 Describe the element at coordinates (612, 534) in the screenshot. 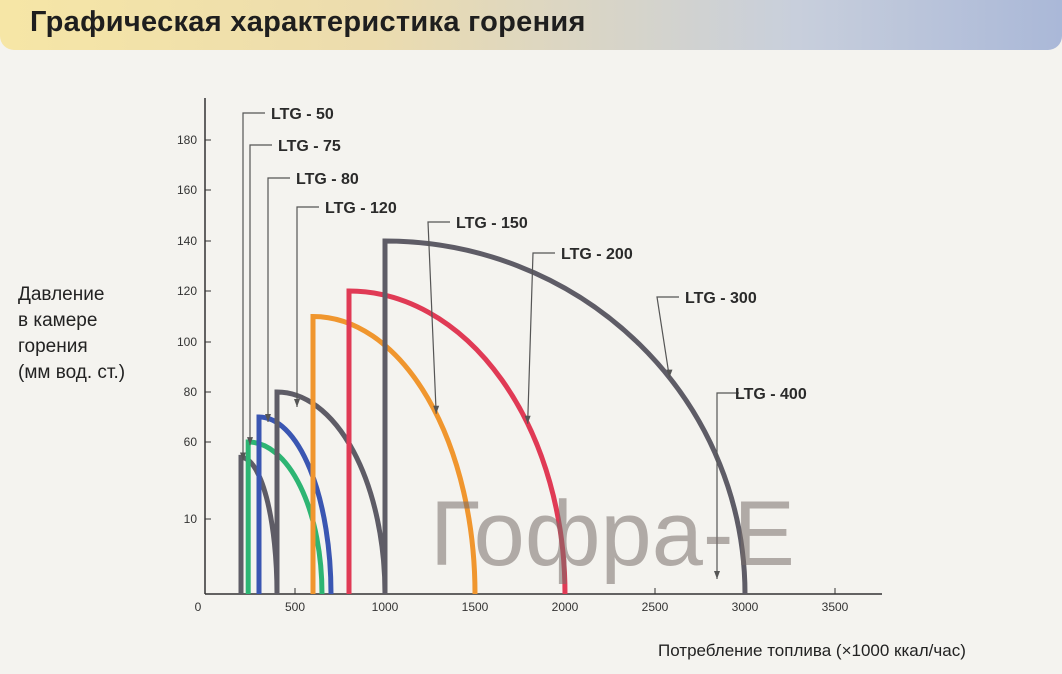

I see `watermark-text: Гофра-Е` at that location.